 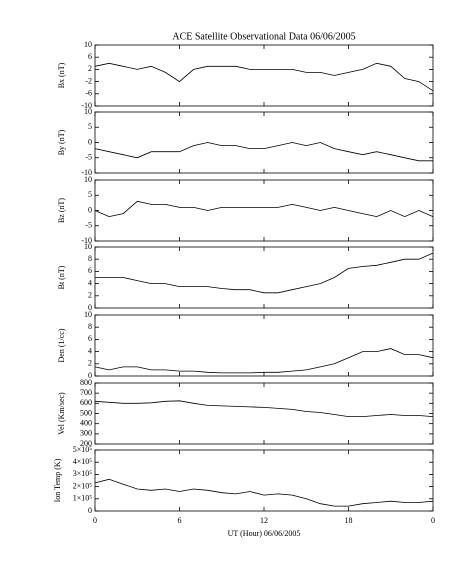 I want to click on y-tick-label: 700, so click(x=86, y=392).